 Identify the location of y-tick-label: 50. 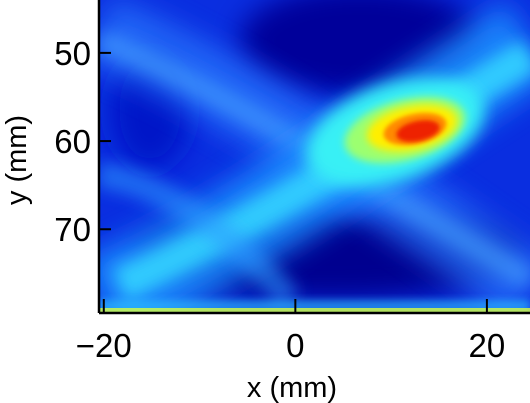
(72, 53).